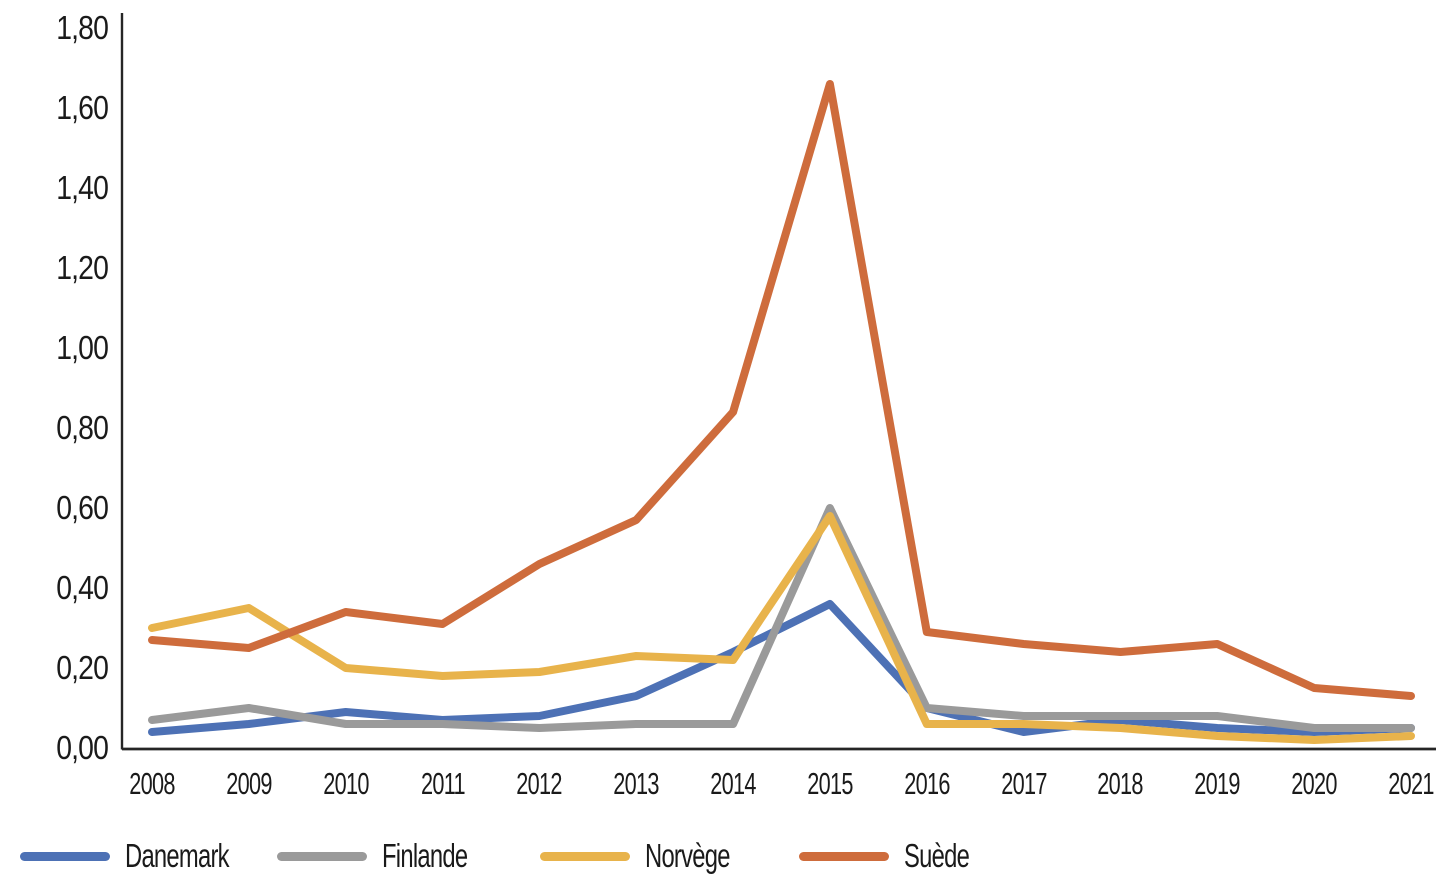 This screenshot has width=1448, height=882. I want to click on legend-swatch-finlande, so click(322, 856).